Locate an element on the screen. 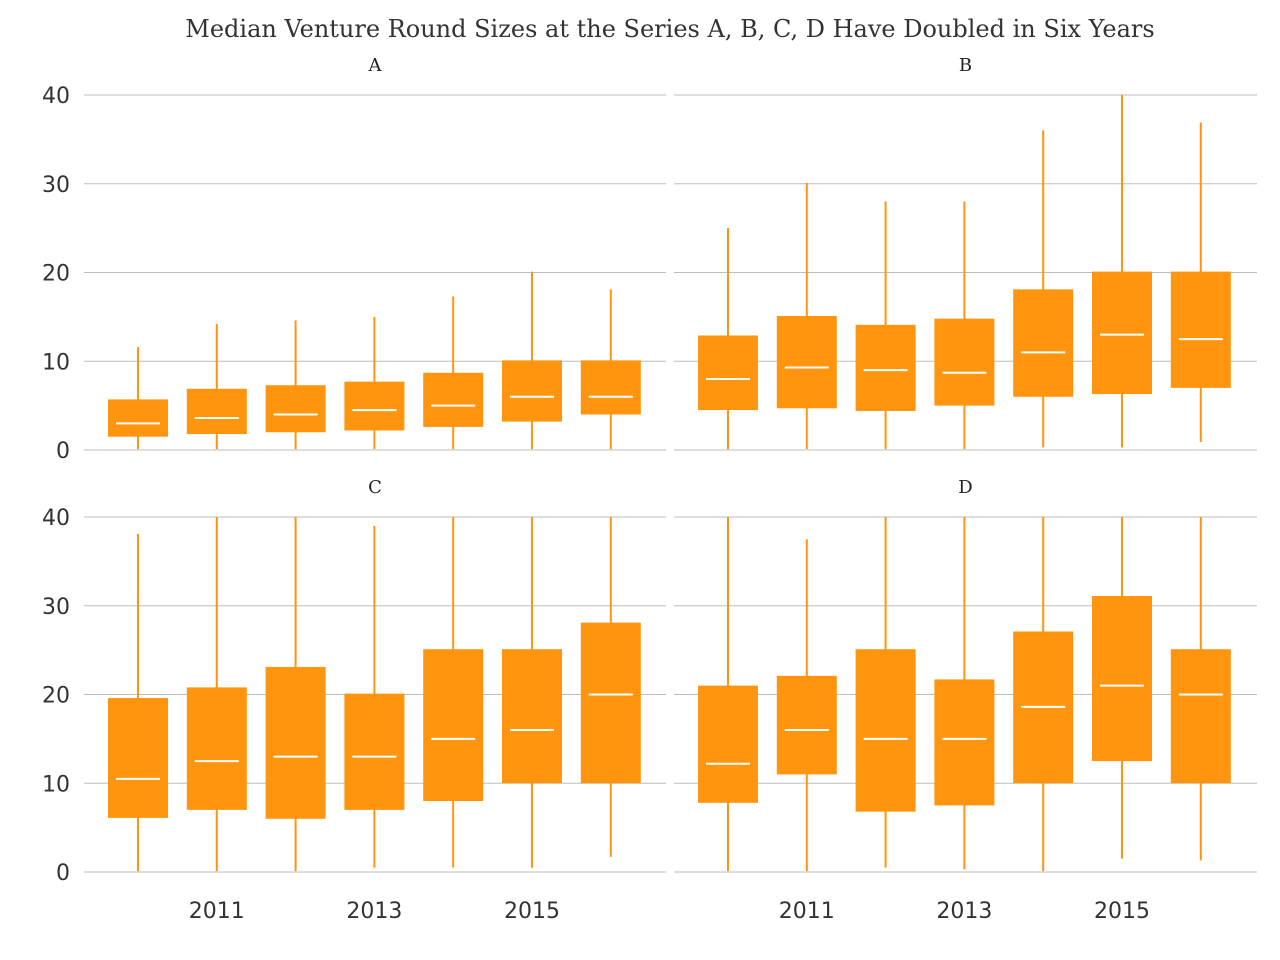 Image resolution: width=1280 pixels, height=960 pixels. panel-title-c: C is located at coordinates (375, 487).